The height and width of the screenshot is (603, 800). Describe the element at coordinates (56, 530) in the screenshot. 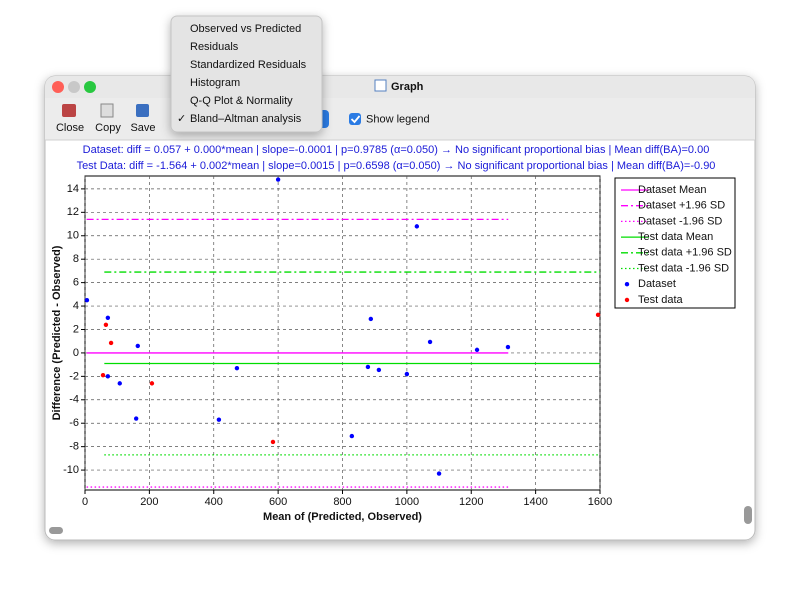

I see `h-scroll-thumb` at that location.